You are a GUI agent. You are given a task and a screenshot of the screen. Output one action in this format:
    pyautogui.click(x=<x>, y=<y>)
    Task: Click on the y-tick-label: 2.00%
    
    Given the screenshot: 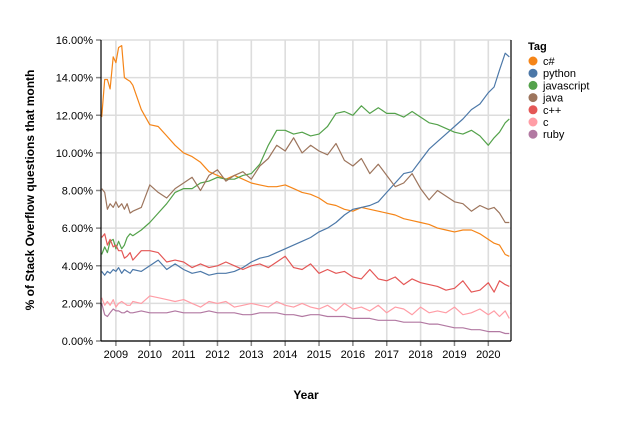 What is the action you would take?
    pyautogui.click(x=77, y=304)
    